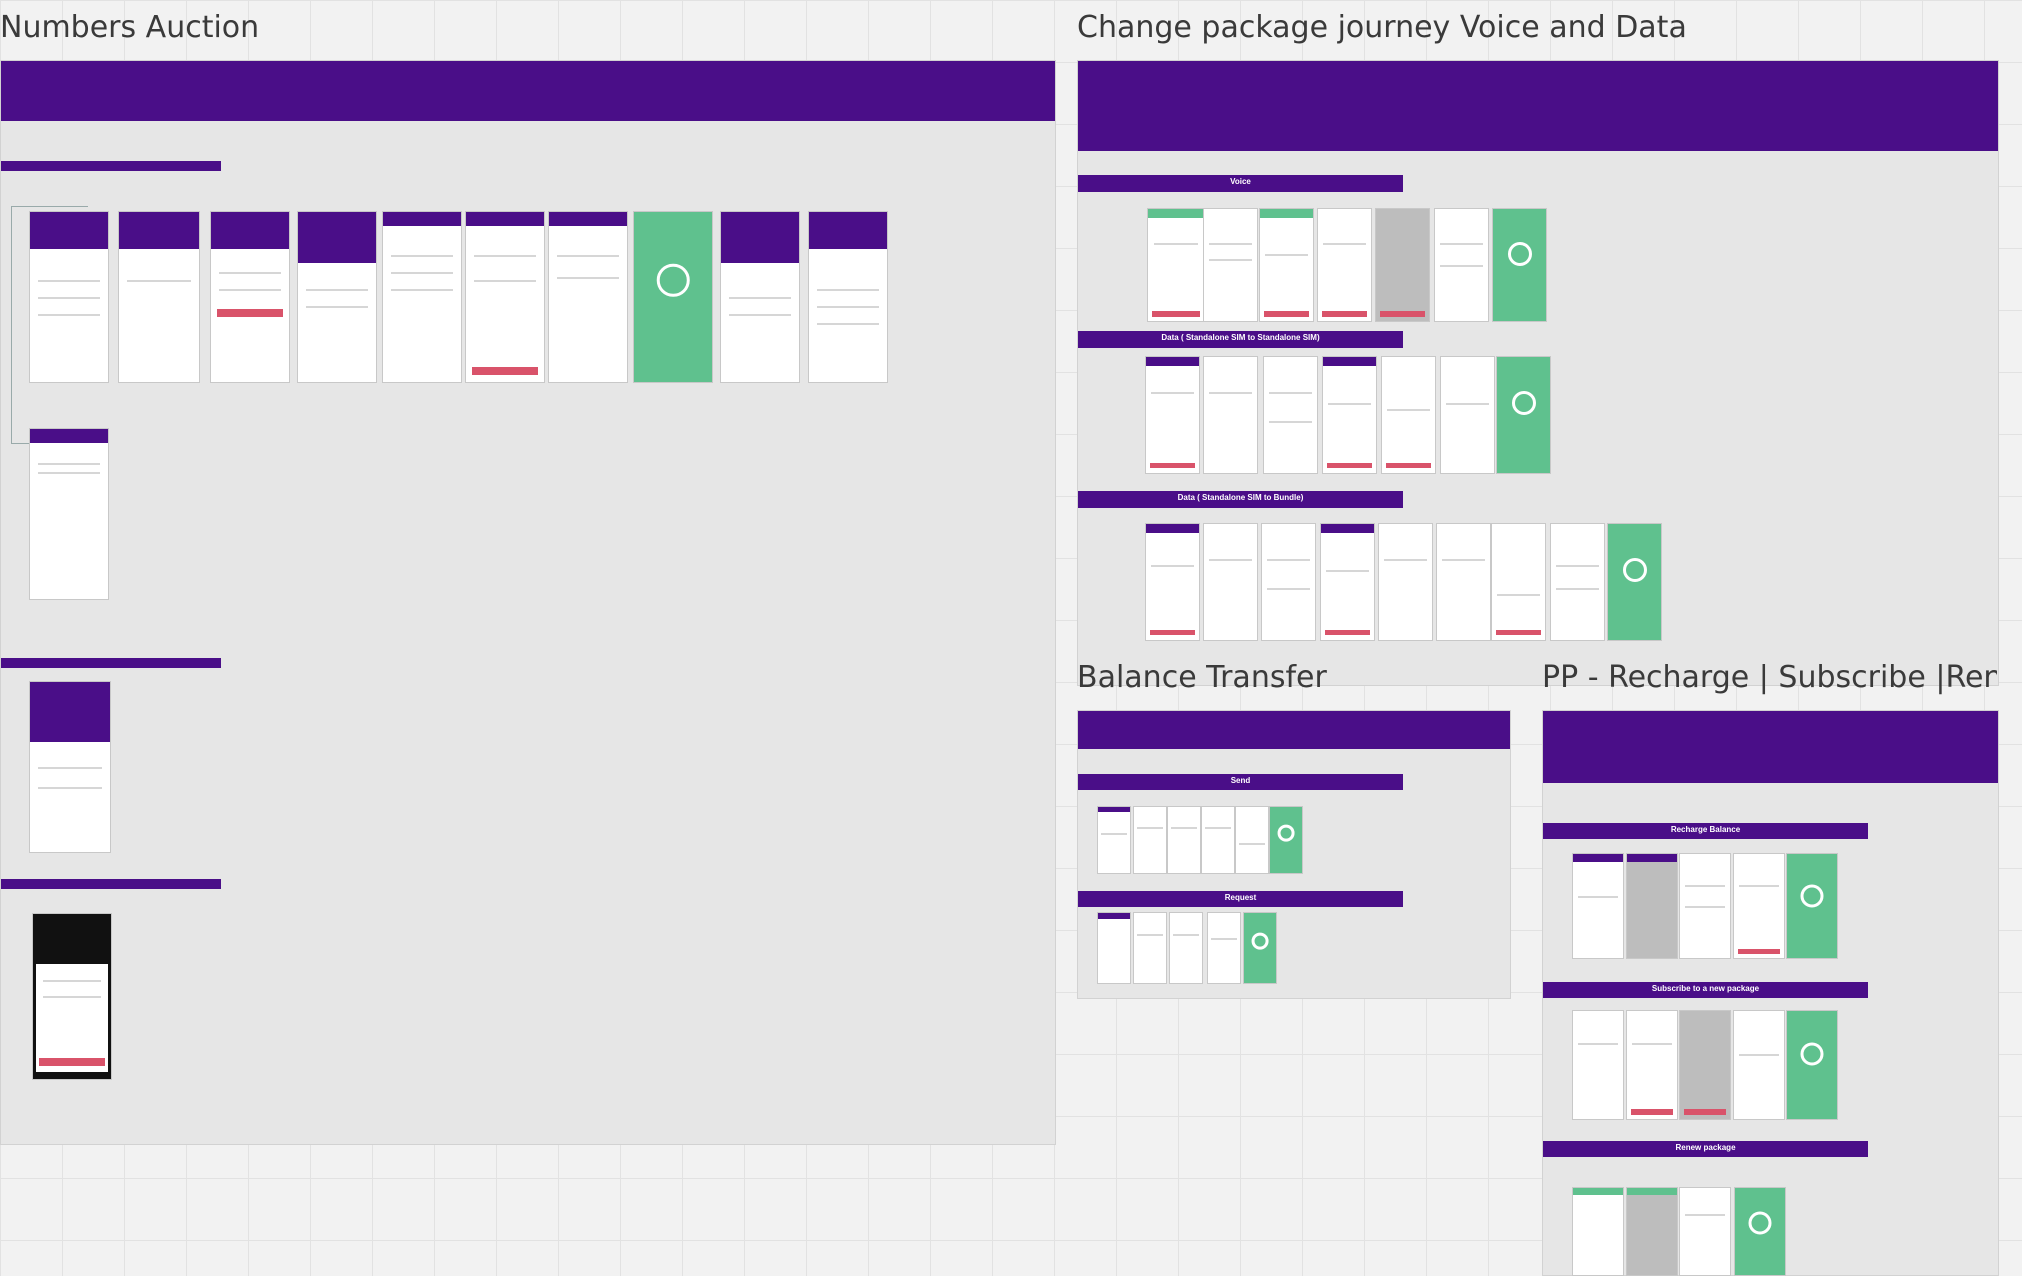 This screenshot has width=2022, height=1276. What do you see at coordinates (505, 297) in the screenshot?
I see `screen-checkout` at bounding box center [505, 297].